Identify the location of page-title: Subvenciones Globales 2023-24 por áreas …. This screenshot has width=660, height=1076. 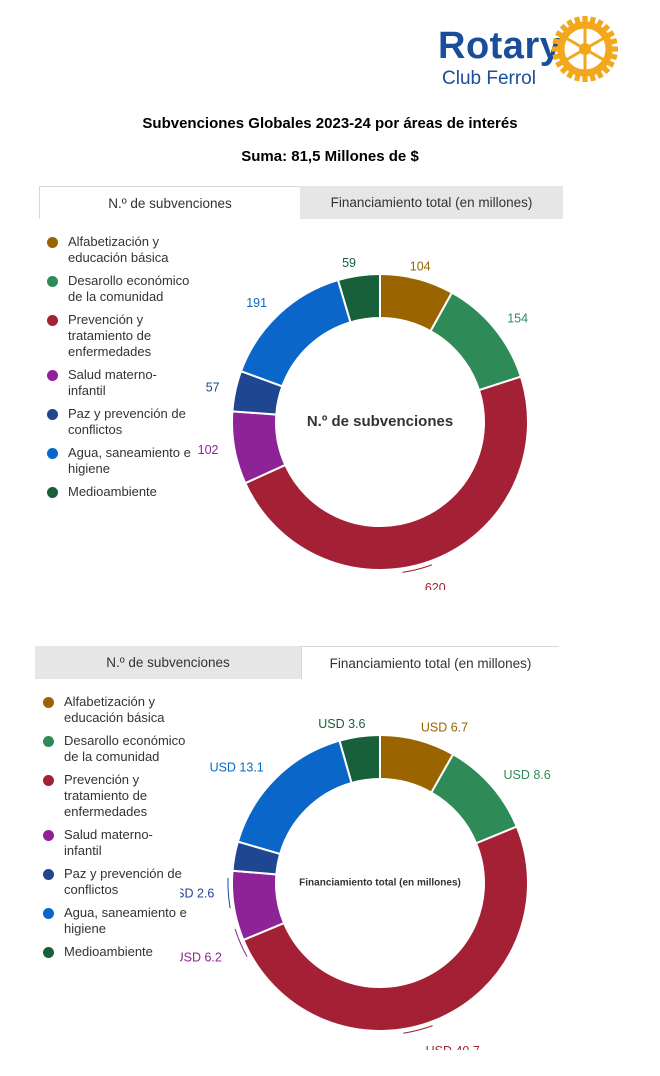
(330, 123).